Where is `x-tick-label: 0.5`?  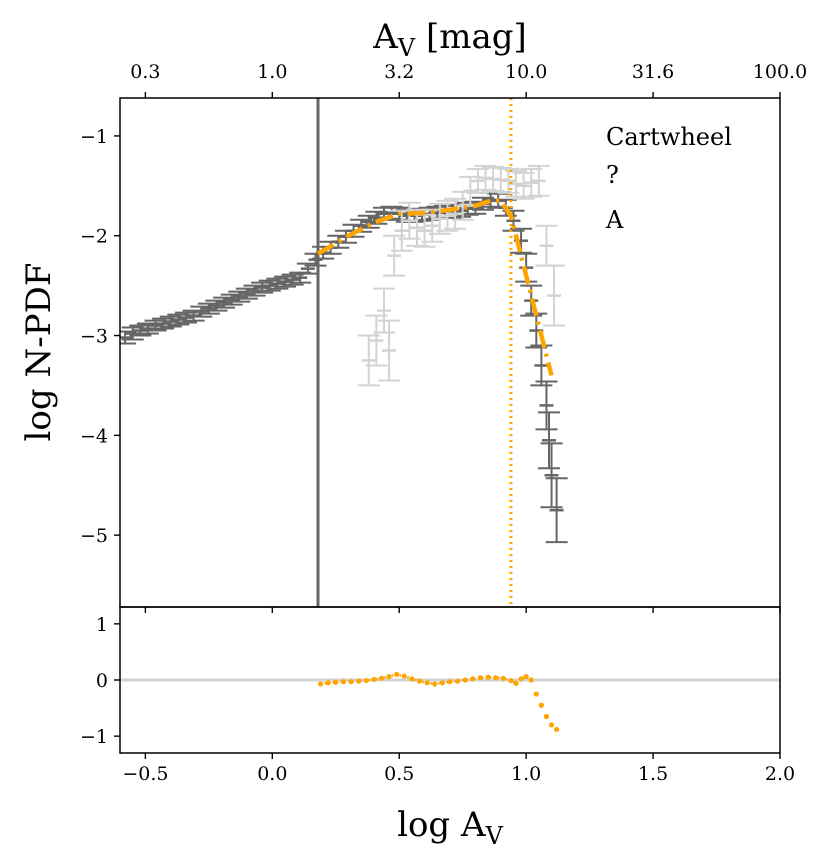
x-tick-label: 0.5 is located at coordinates (399, 774).